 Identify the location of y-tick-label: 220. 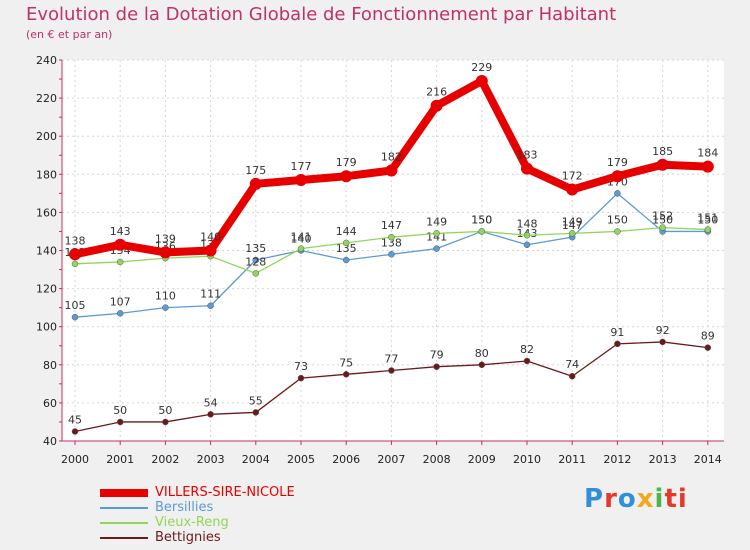
(46, 98).